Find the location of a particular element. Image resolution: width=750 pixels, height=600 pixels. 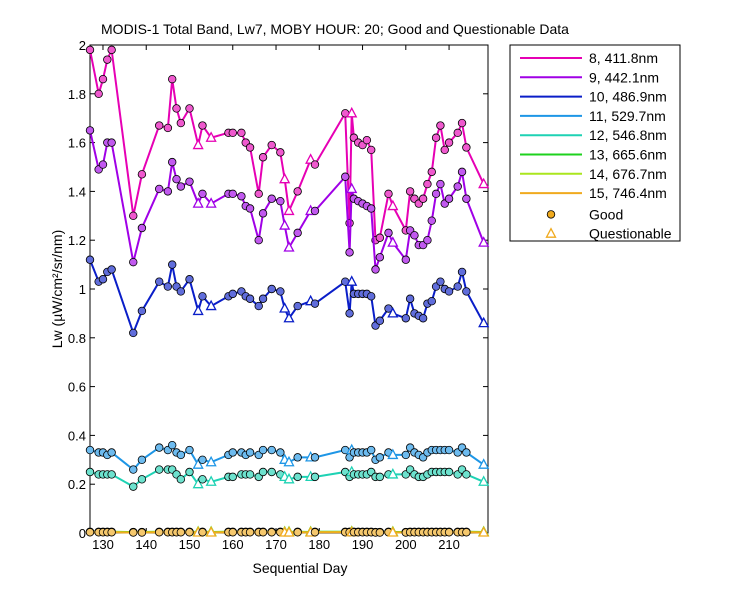

legend-label: 10, 486.9nm is located at coordinates (628, 97).